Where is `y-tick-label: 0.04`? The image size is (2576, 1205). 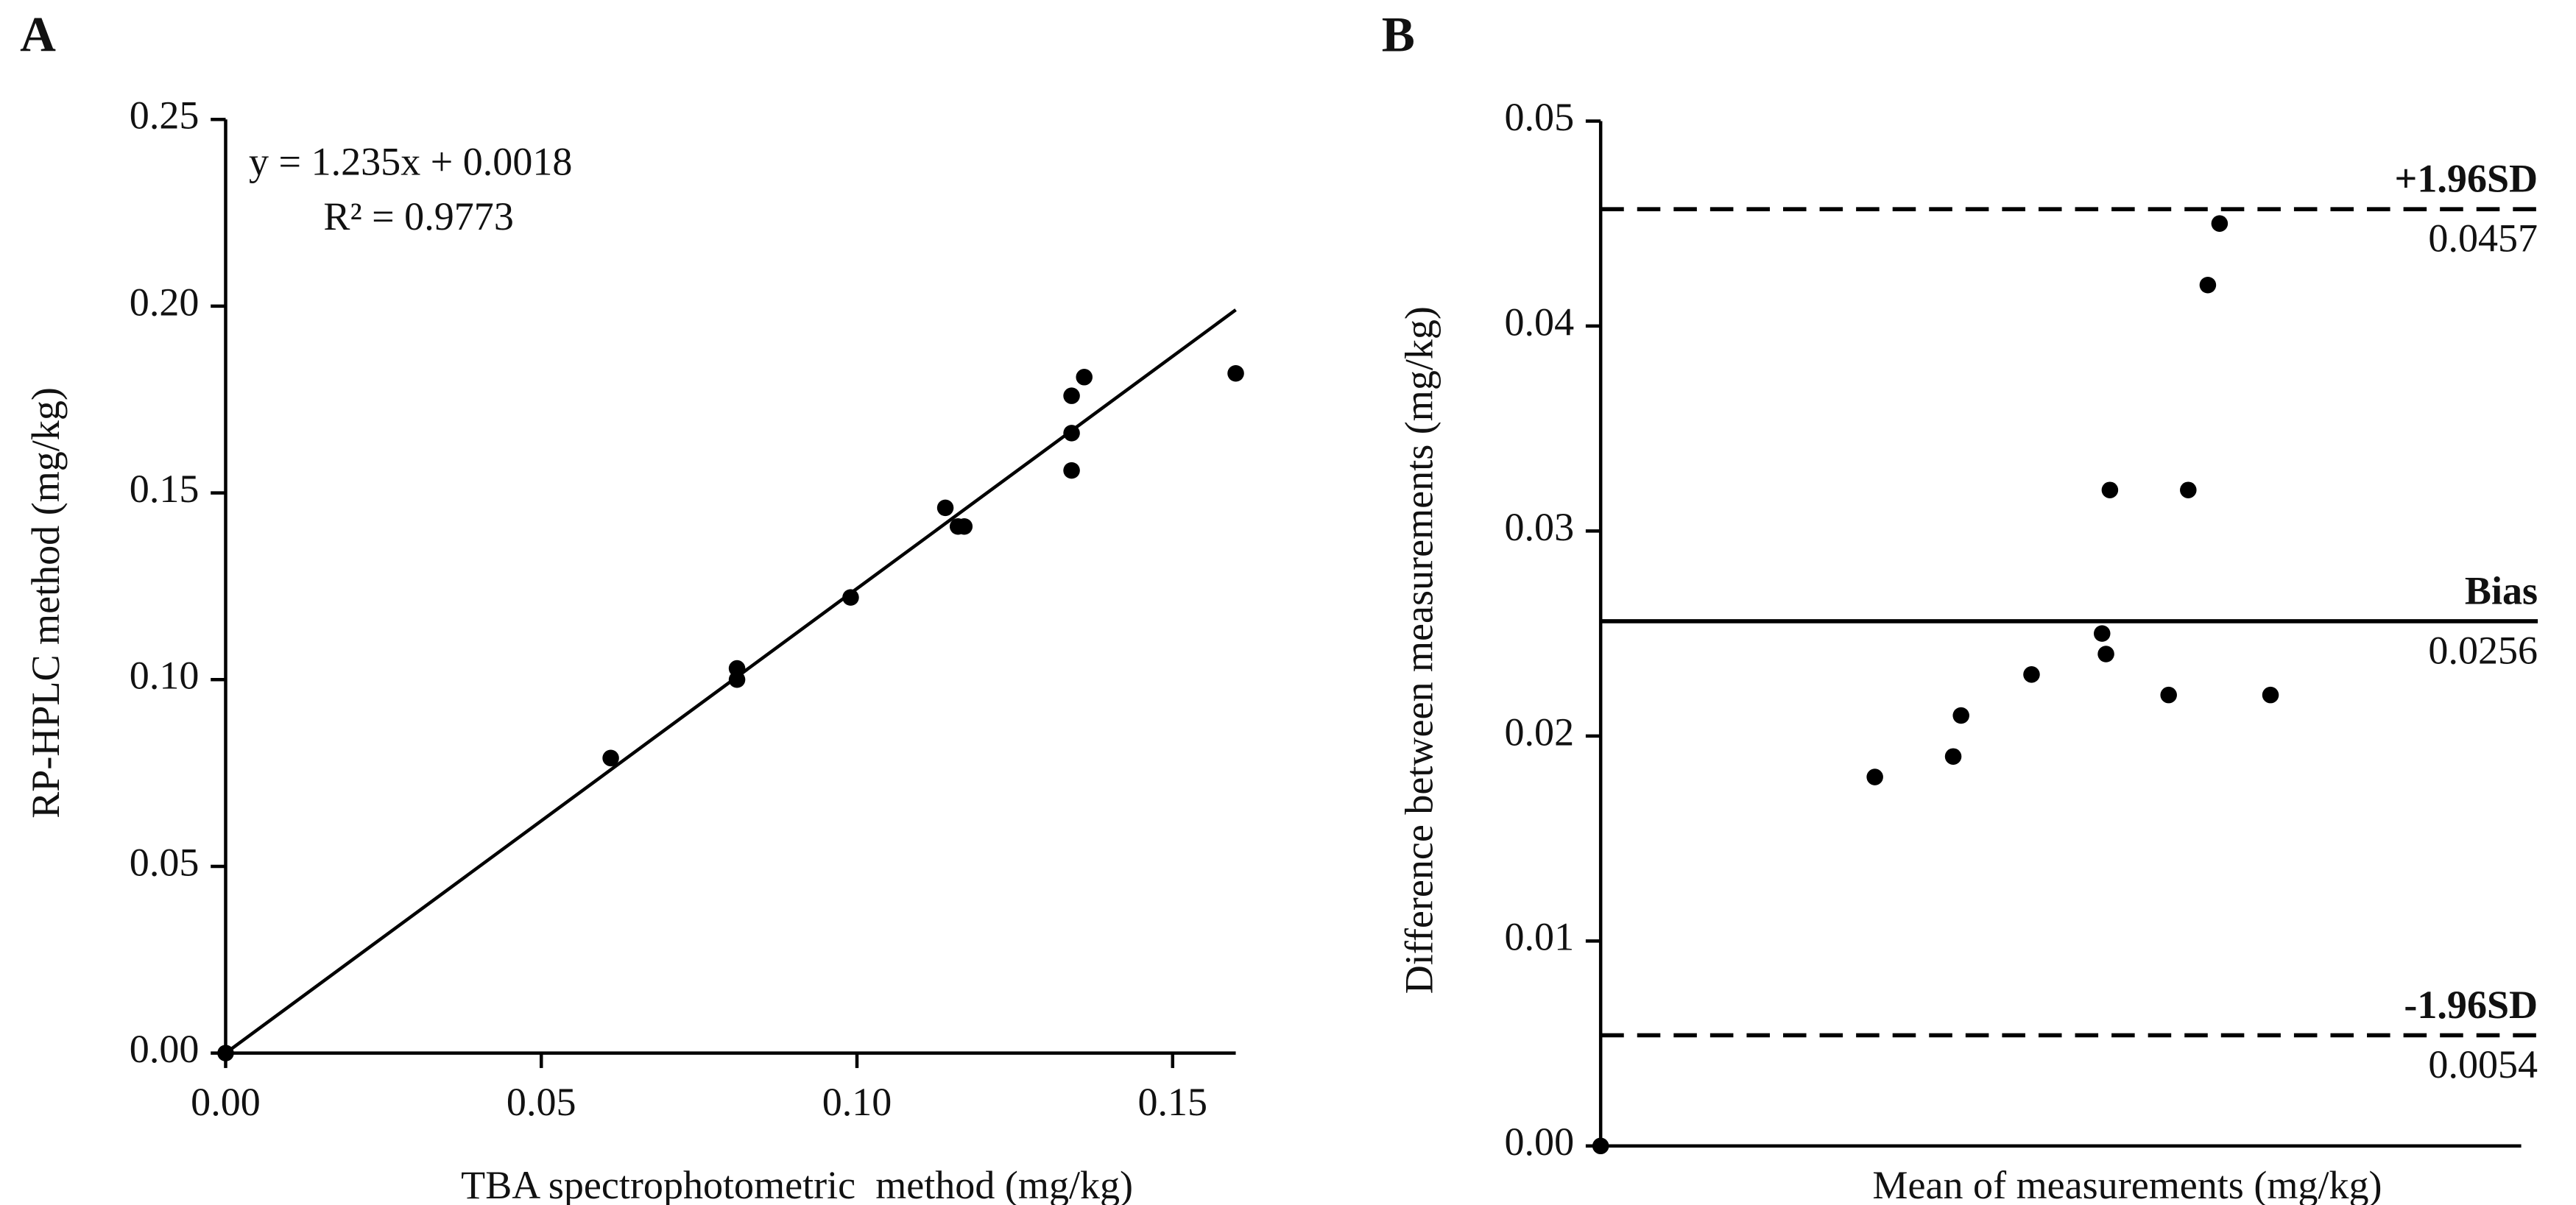
y-tick-label: 0.04 is located at coordinates (1540, 322).